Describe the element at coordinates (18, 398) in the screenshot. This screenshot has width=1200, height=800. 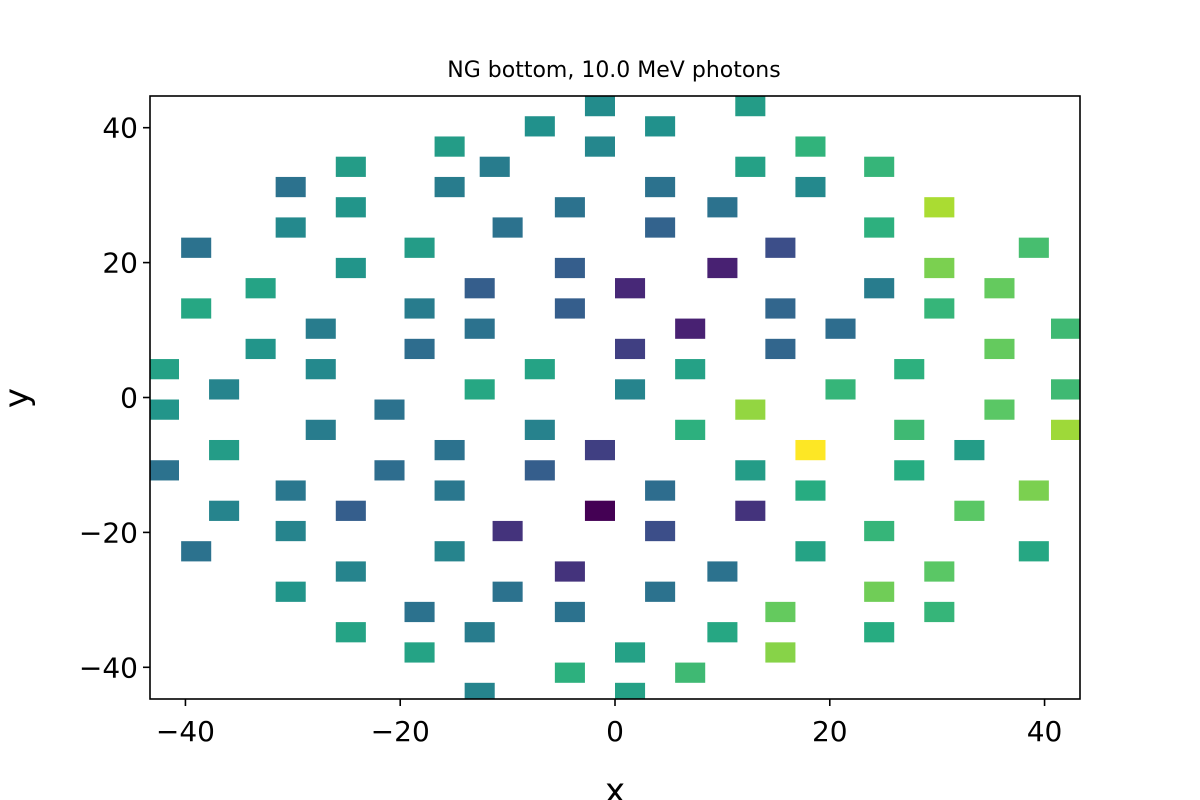
I see `y-axis-label: y` at that location.